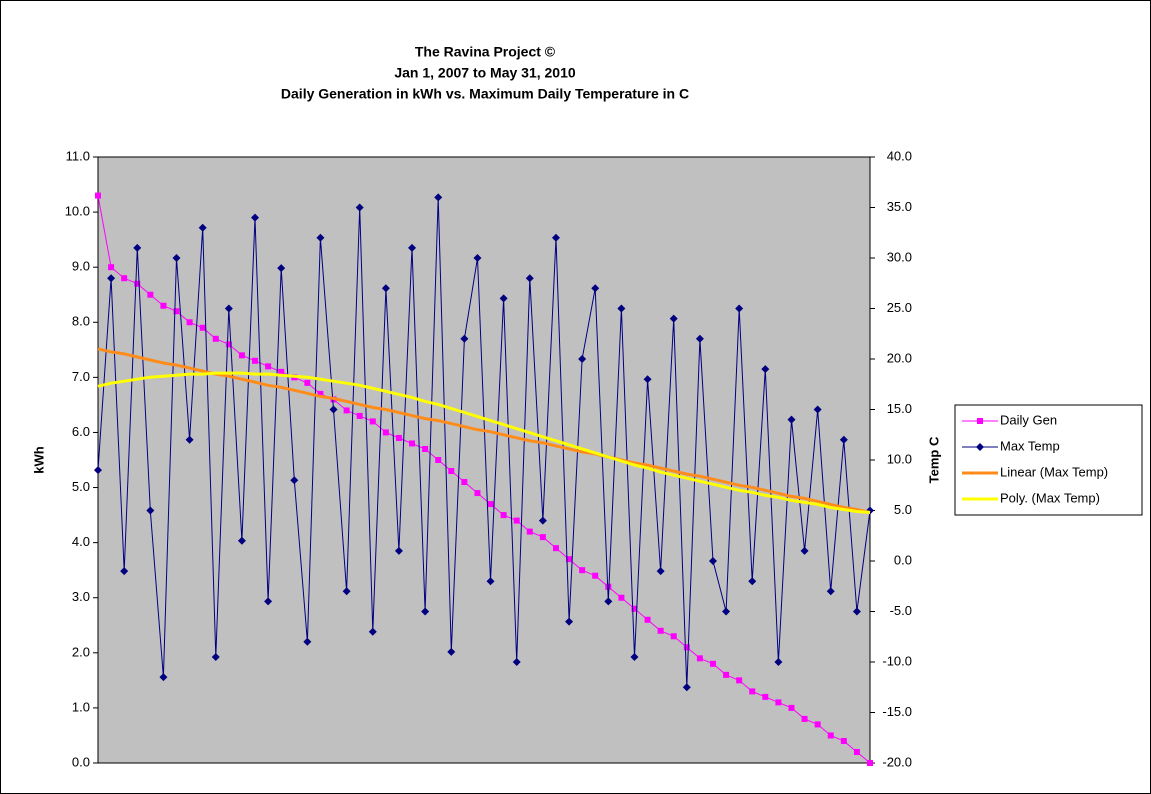 The width and height of the screenshot is (1151, 794). What do you see at coordinates (899, 408) in the screenshot?
I see `y2-tick-label: 15.0` at bounding box center [899, 408].